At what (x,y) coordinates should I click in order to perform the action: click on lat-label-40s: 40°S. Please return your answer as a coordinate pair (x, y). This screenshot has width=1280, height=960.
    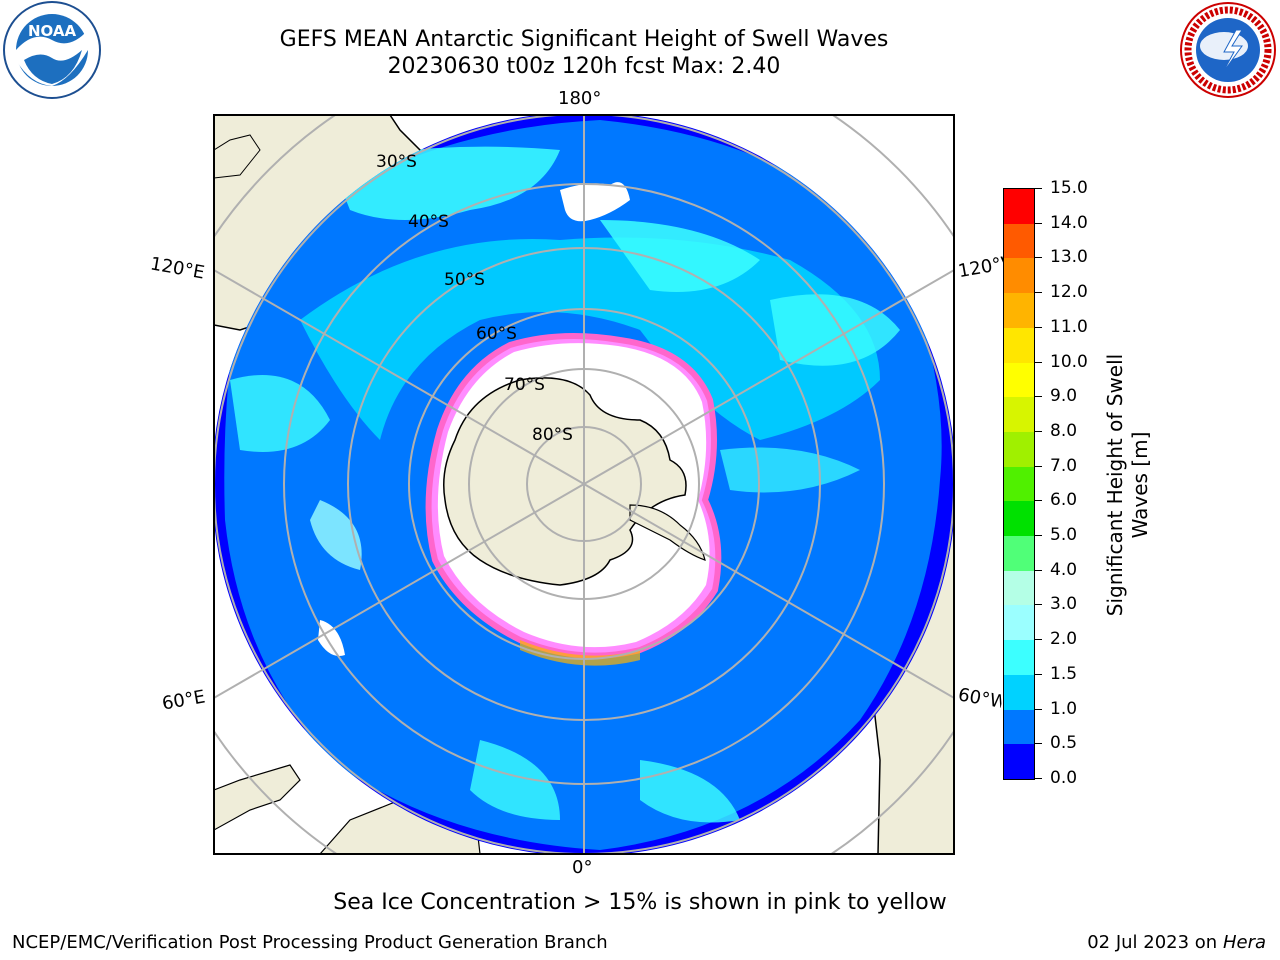
    Looking at the image, I should click on (428, 222).